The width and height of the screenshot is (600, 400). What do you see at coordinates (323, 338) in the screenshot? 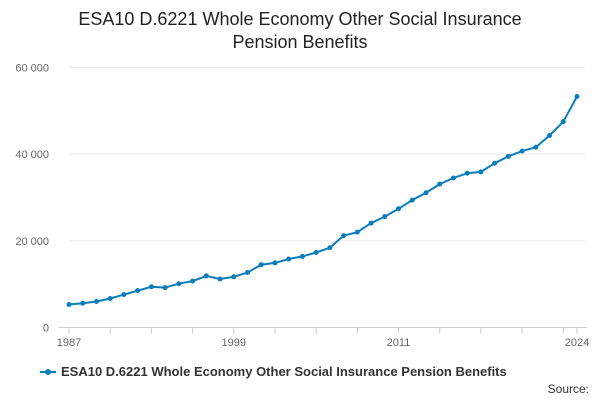
I see `x-axis-ticks: 1987 1999 2011 2024` at bounding box center [323, 338].